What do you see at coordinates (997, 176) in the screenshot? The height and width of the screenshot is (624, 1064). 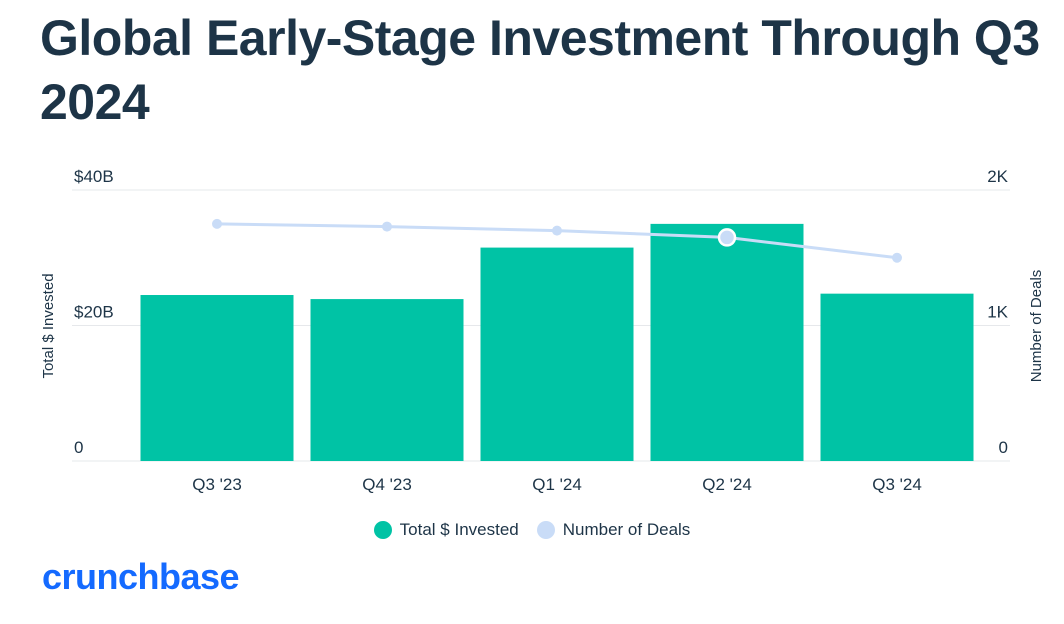 I see `y2-tick-label-2: 2K` at bounding box center [997, 176].